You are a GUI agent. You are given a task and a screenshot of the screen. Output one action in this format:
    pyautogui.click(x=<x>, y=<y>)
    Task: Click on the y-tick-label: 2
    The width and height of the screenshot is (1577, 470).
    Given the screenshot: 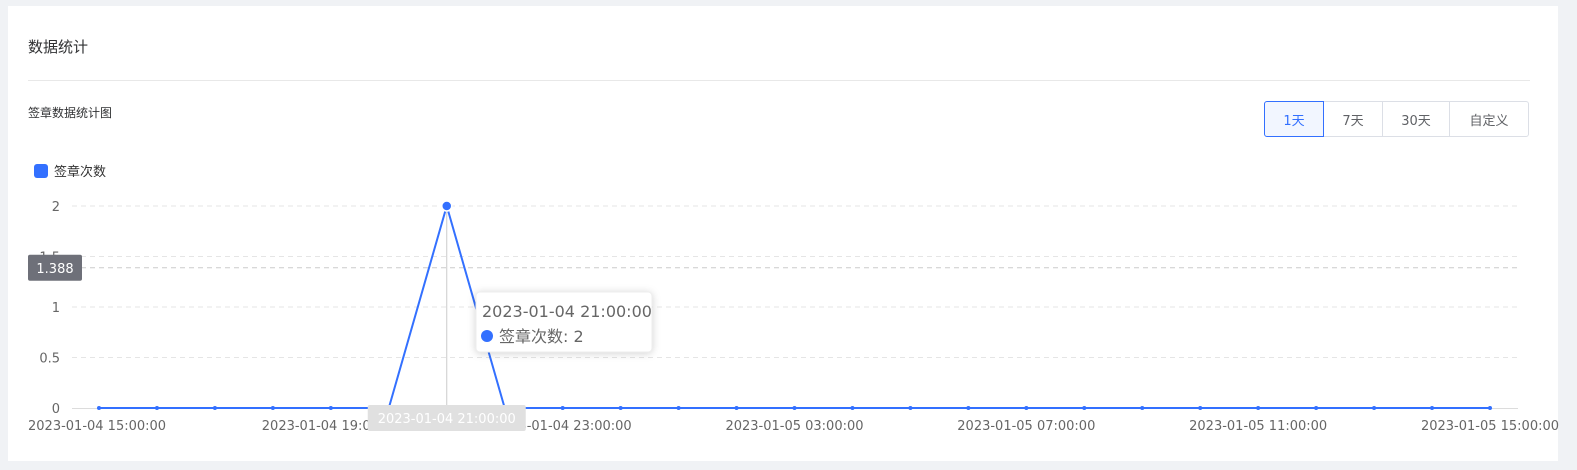 What is the action you would take?
    pyautogui.click(x=56, y=207)
    